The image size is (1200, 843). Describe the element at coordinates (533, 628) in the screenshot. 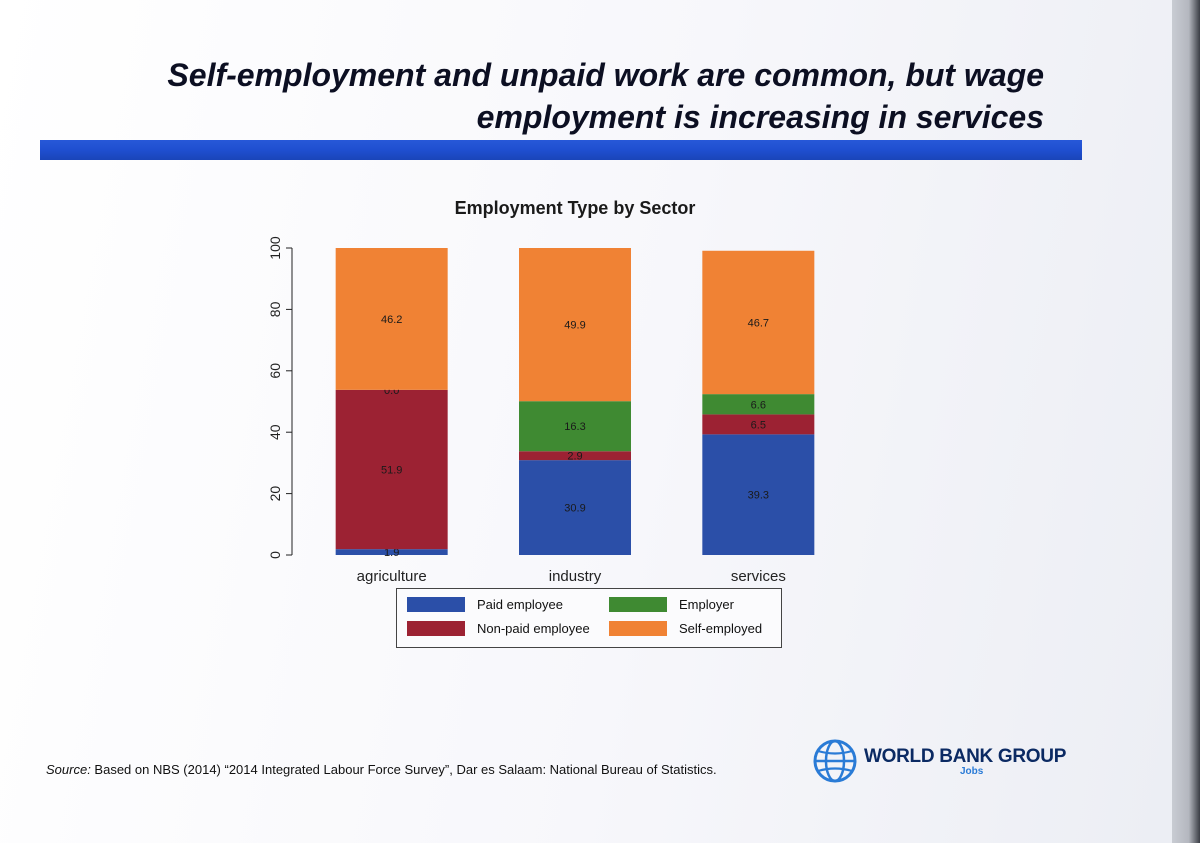

I see `legend-label-non-paid-employee: Non-paid employee` at that location.